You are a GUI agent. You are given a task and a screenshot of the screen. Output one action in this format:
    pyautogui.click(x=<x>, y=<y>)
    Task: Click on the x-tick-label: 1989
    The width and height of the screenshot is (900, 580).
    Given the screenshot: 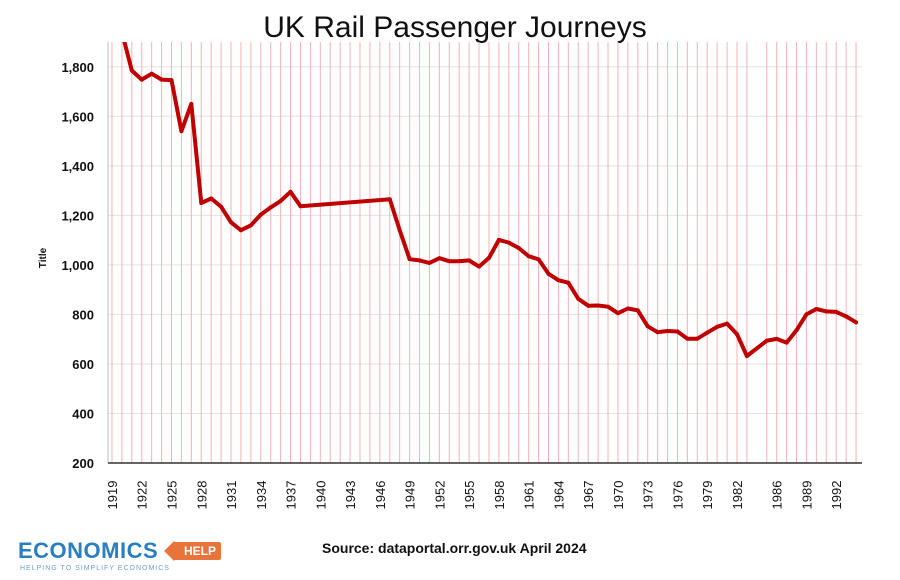 What is the action you would take?
    pyautogui.click(x=806, y=495)
    